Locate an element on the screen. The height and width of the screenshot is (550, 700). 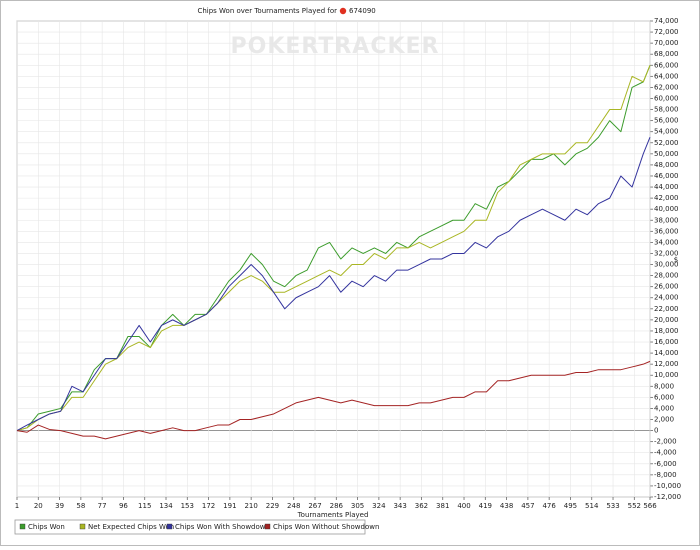
x-tick-label: 134 is located at coordinates (166, 506).